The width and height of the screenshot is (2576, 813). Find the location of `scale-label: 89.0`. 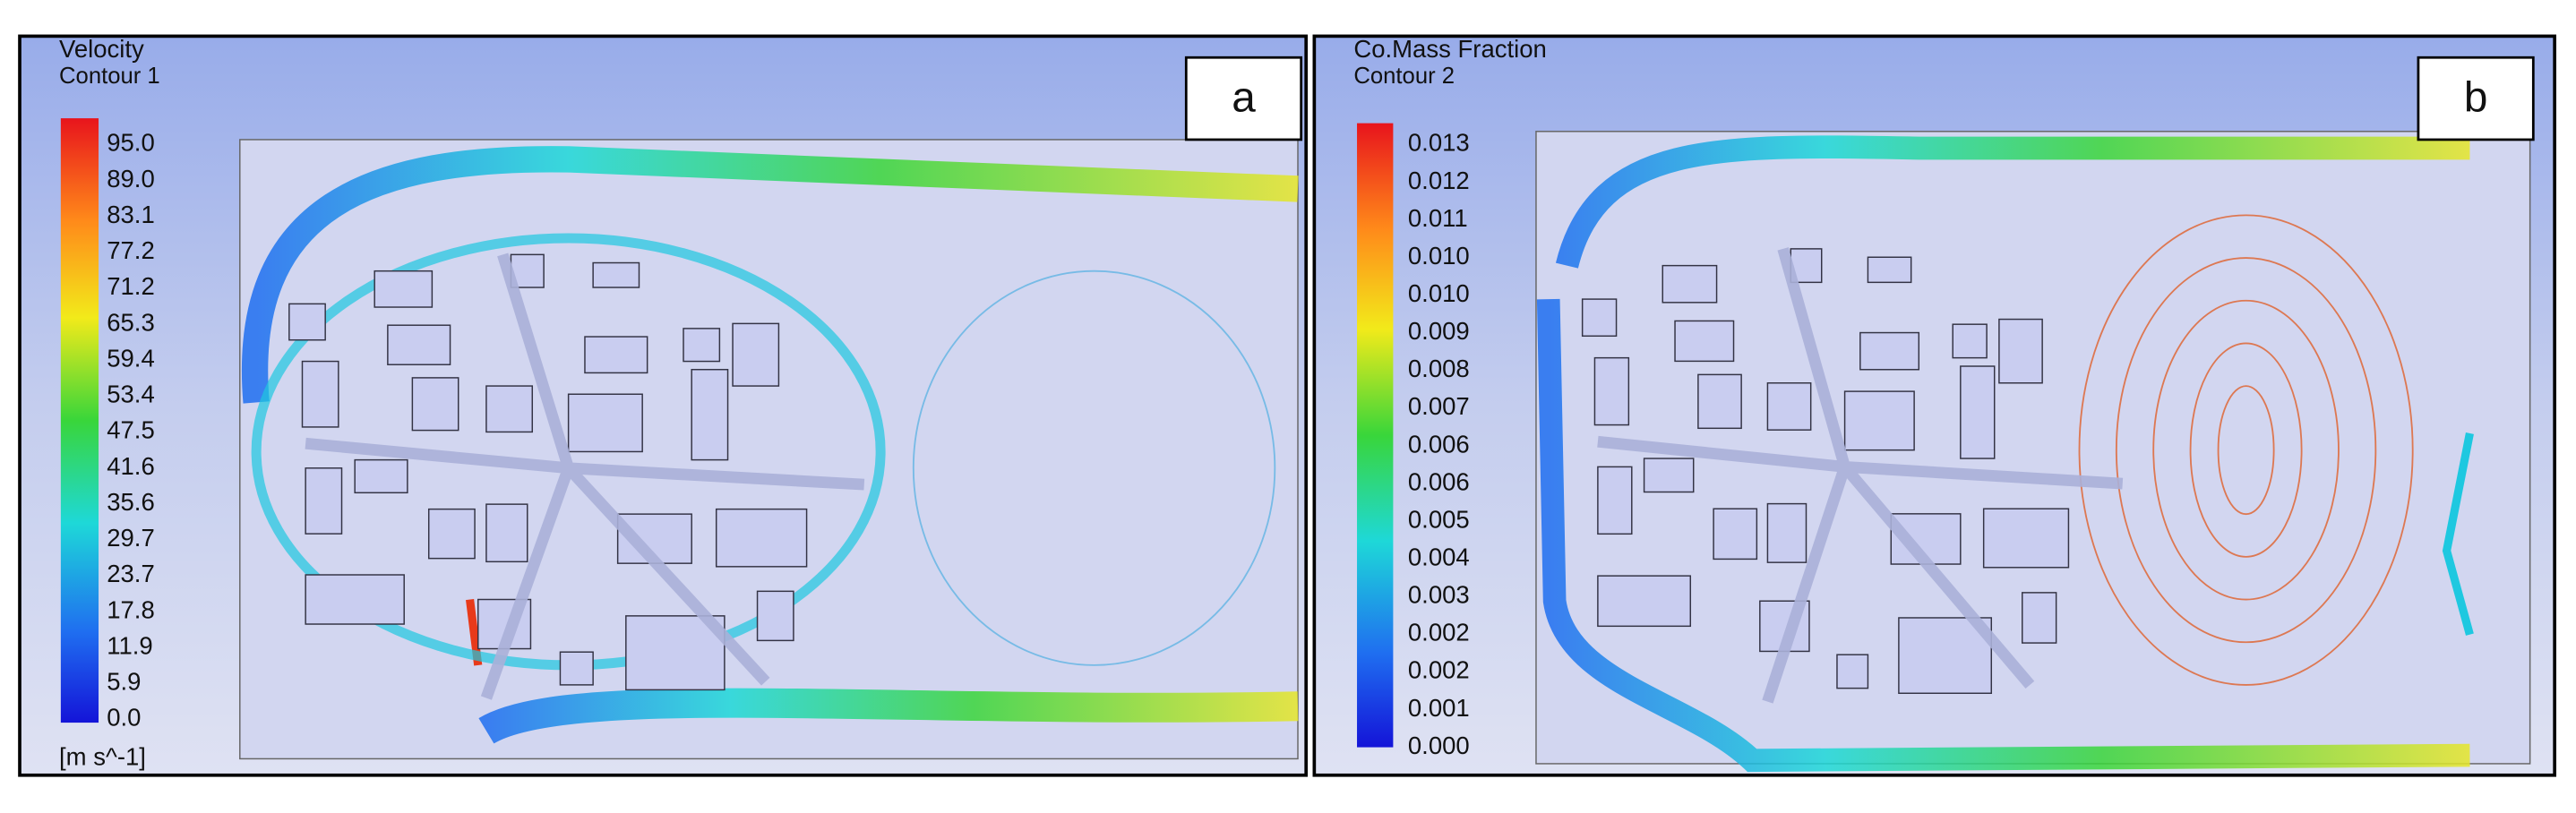

scale-label: 89.0 is located at coordinates (131, 179).